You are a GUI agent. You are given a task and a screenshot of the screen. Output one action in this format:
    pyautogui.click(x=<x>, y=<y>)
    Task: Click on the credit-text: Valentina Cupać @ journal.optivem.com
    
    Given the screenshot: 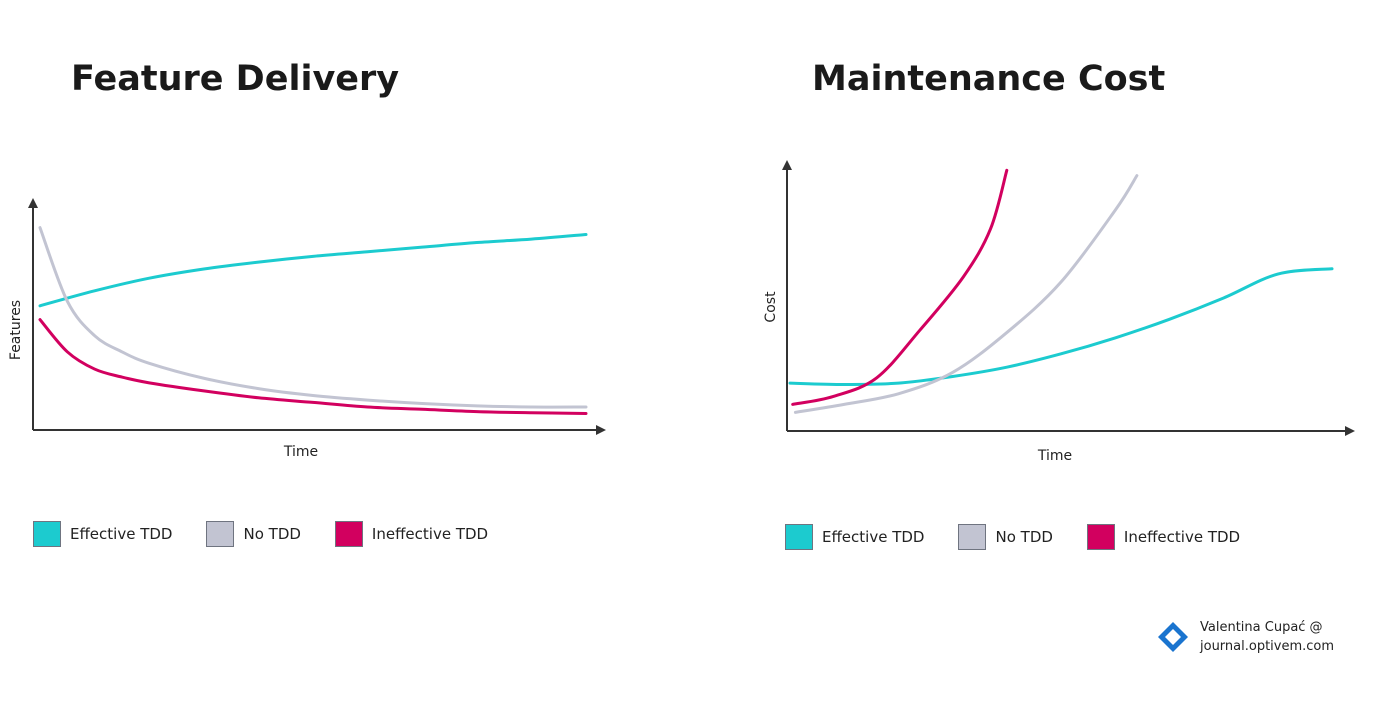 What is the action you would take?
    pyautogui.click(x=1267, y=637)
    